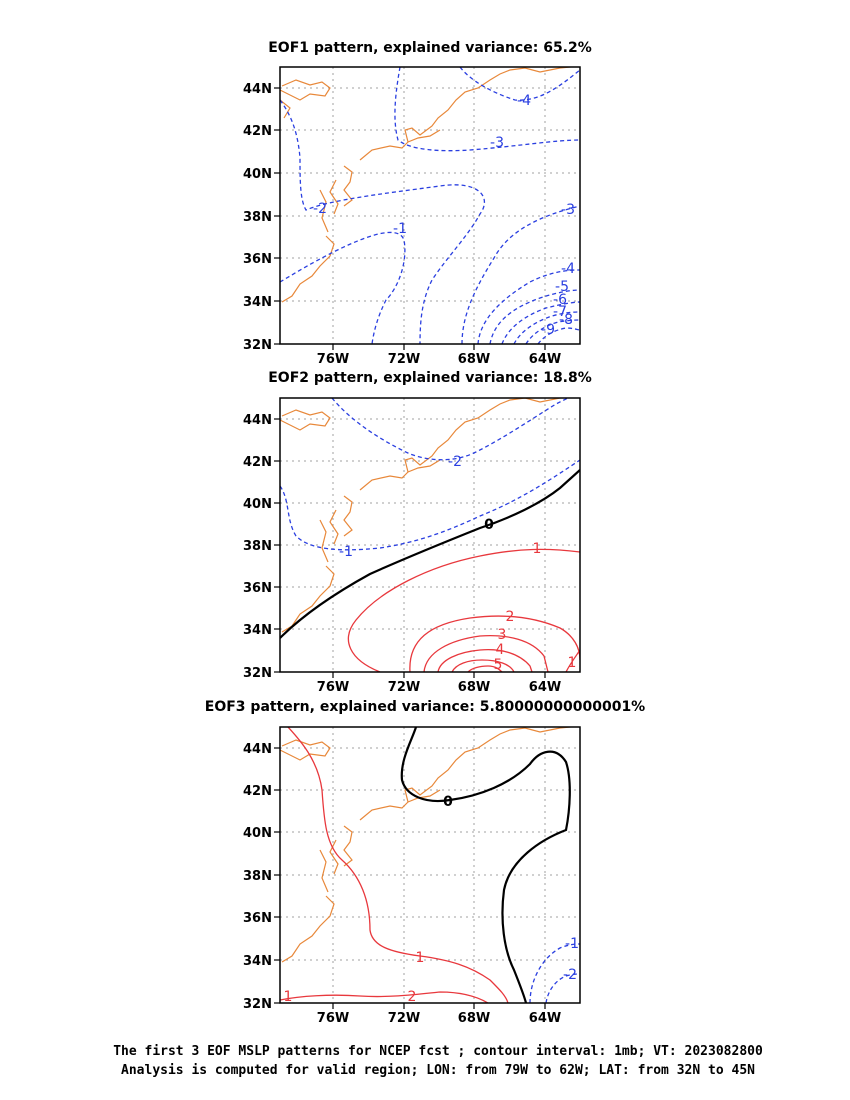  Describe the element at coordinates (444, 215) in the screenshot. I see `eof1-contour-labels: -4 -3 -2 -1 -3 -4 -5 -6 -7 -8 -9` at that location.